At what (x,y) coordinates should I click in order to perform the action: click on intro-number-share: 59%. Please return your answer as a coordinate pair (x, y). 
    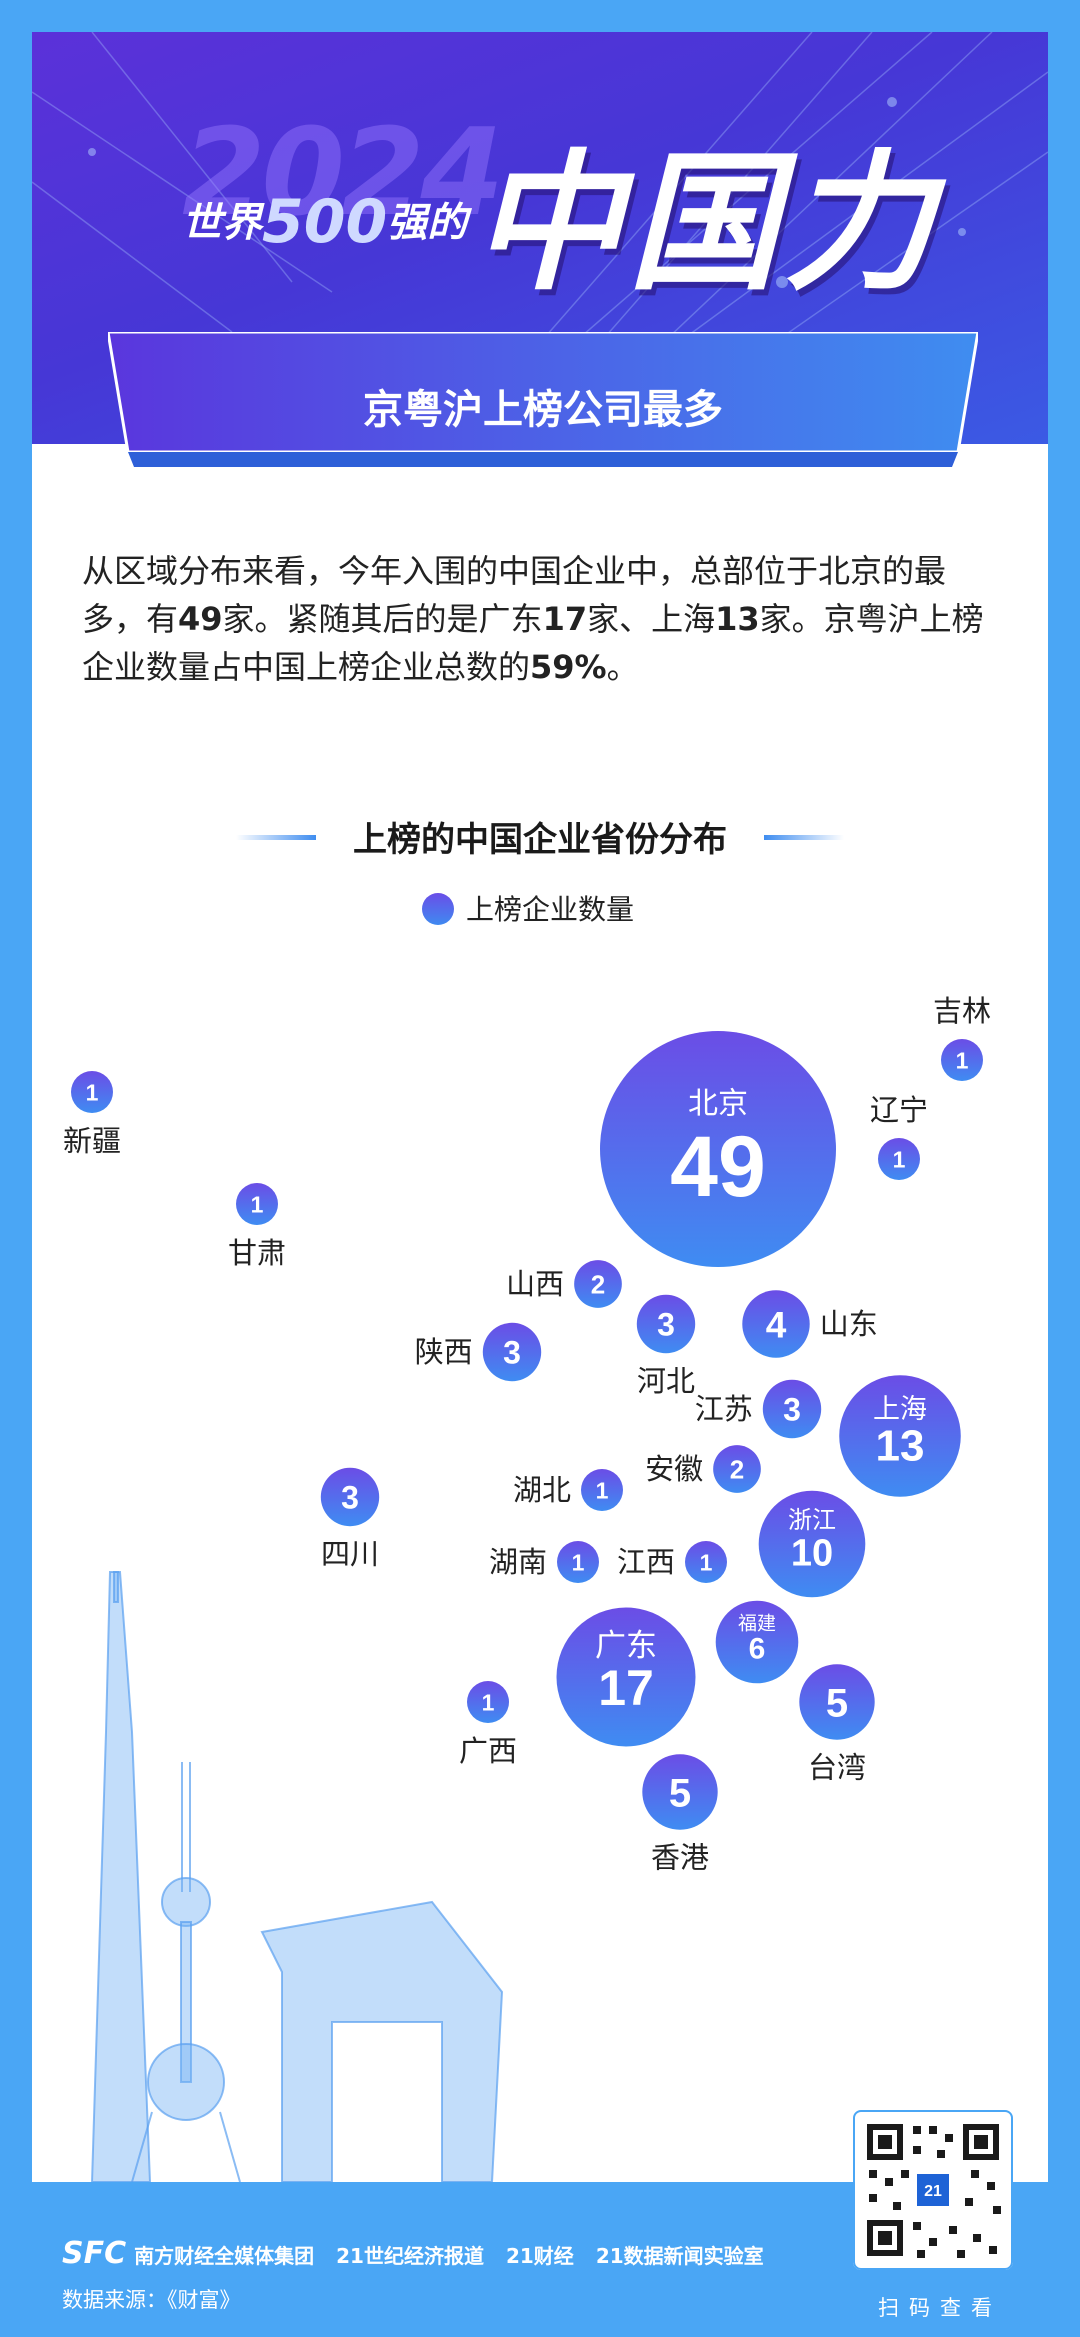
    Looking at the image, I should click on (568, 667).